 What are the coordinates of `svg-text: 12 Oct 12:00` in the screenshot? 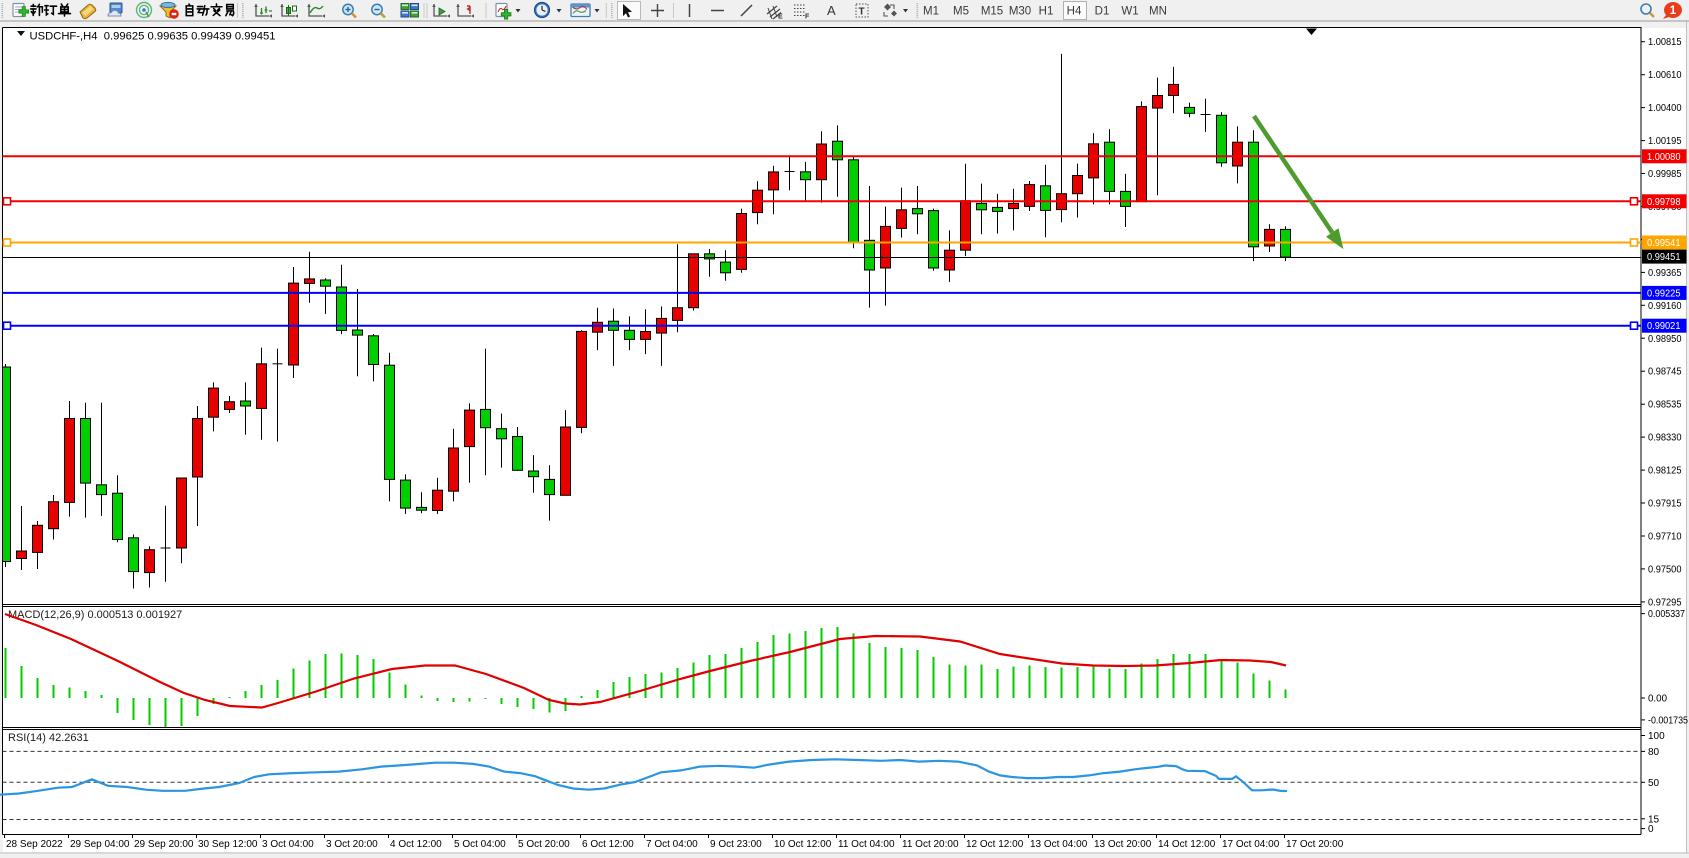 It's located at (995, 844).